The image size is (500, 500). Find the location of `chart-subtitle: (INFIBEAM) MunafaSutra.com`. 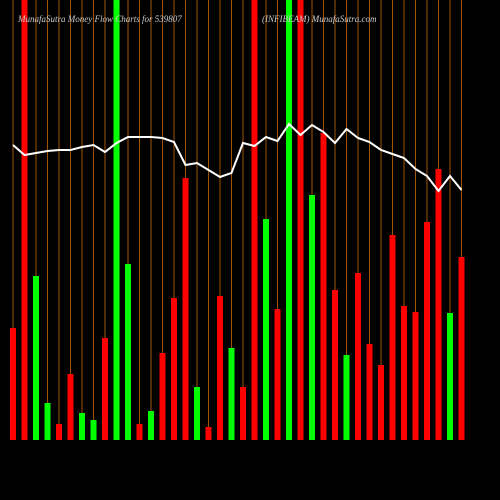

chart-subtitle: (INFIBEAM) MunafaSutra.com is located at coordinates (319, 19).